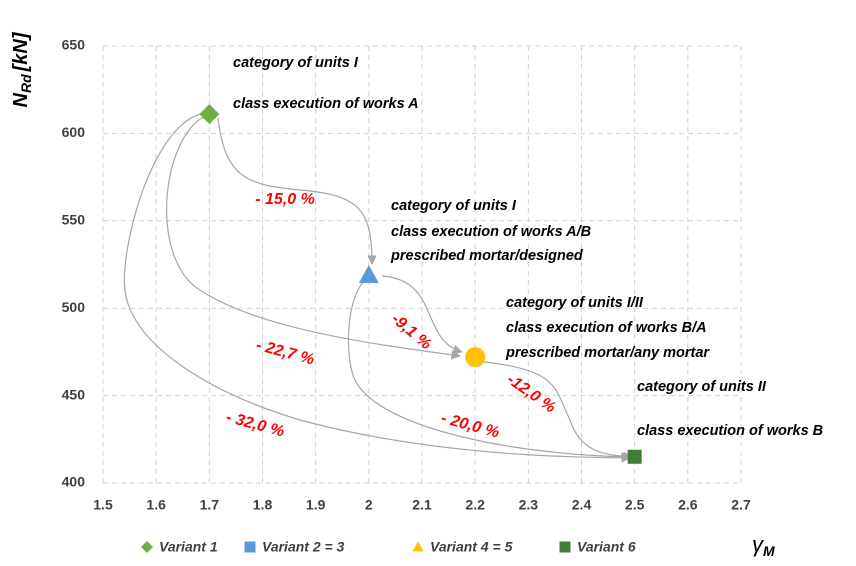  What do you see at coordinates (74, 220) in the screenshot?
I see `y-tick-label: 550` at bounding box center [74, 220].